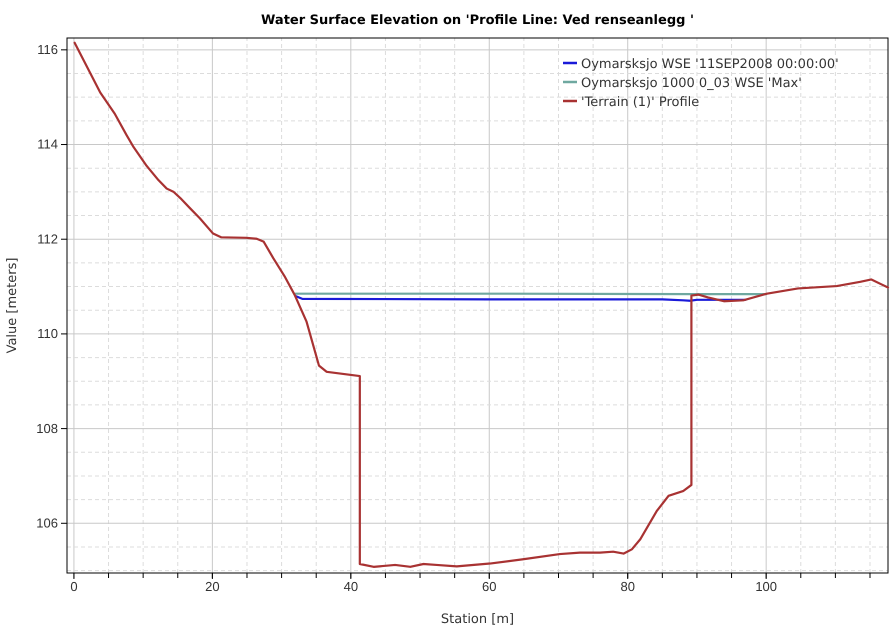 The width and height of the screenshot is (890, 631). What do you see at coordinates (47, 334) in the screenshot?
I see `y-tick-label: 110` at bounding box center [47, 334].